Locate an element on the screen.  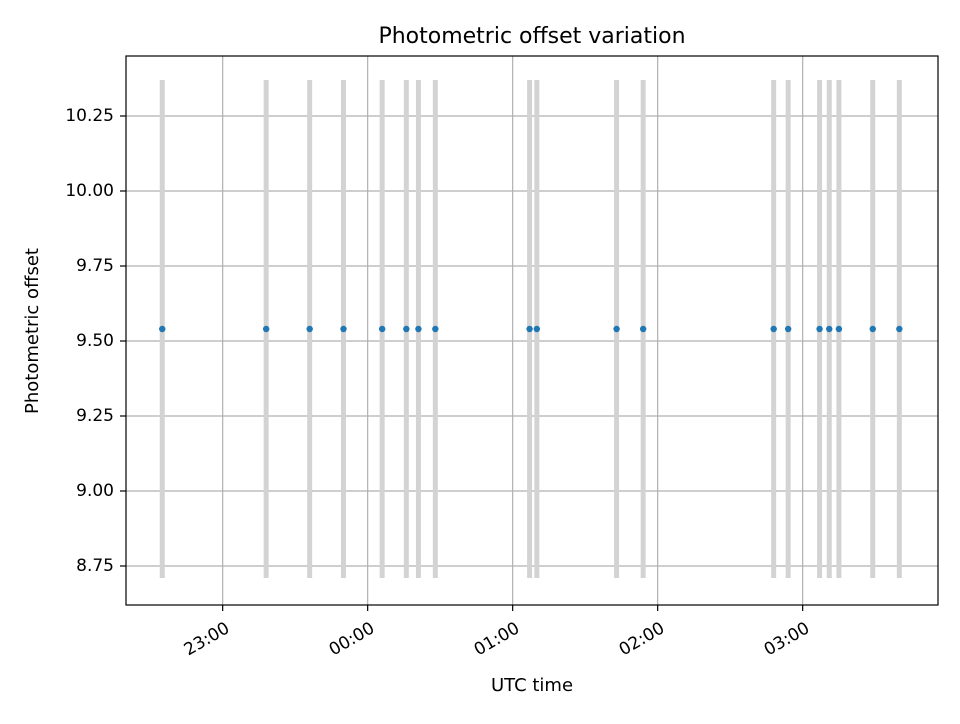
y-tick-label: 9.00 is located at coordinates (95, 491).